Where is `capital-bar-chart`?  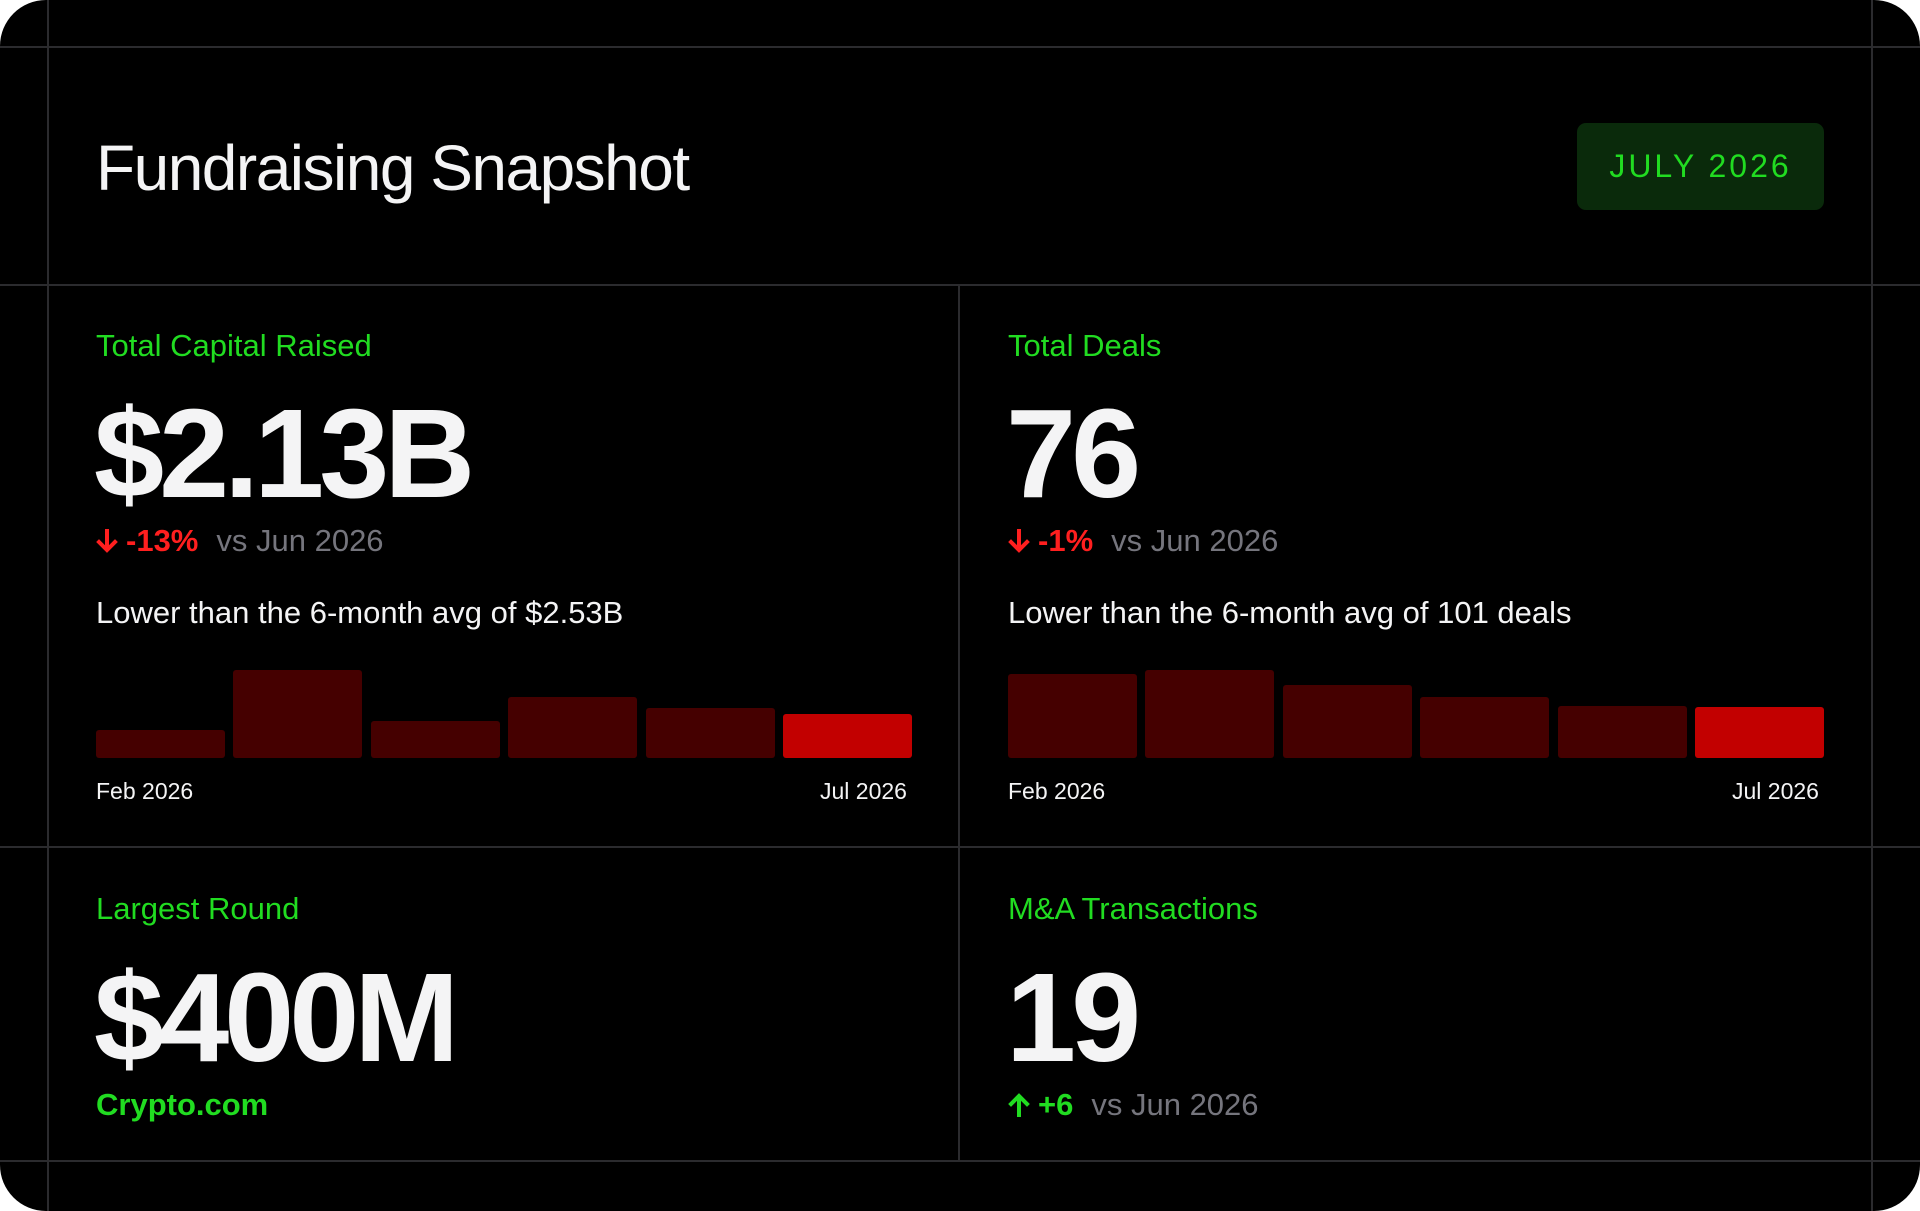 capital-bar-chart is located at coordinates (504, 708).